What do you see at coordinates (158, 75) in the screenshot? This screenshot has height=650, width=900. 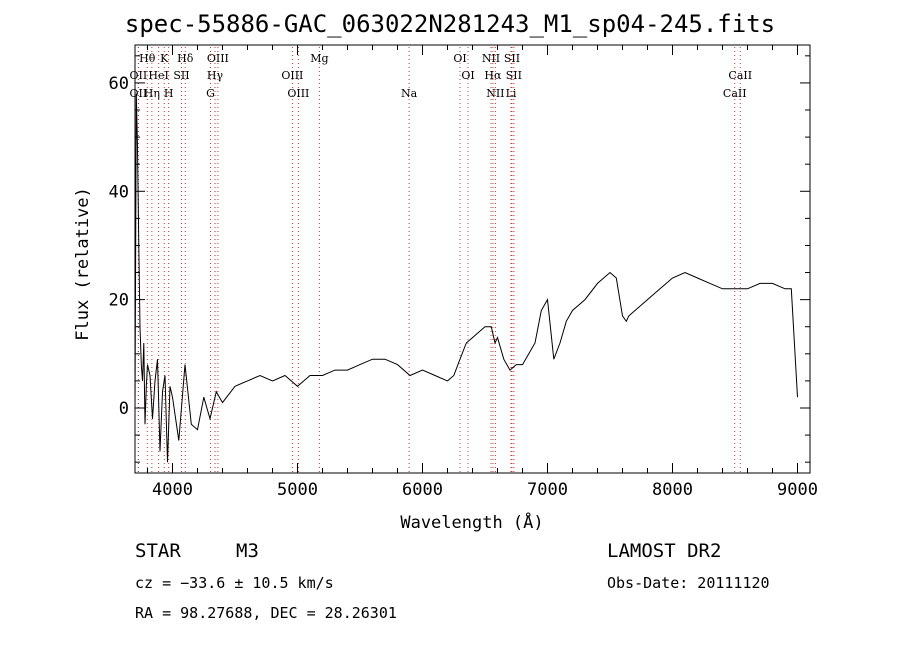 I see `marker-label: HeI` at bounding box center [158, 75].